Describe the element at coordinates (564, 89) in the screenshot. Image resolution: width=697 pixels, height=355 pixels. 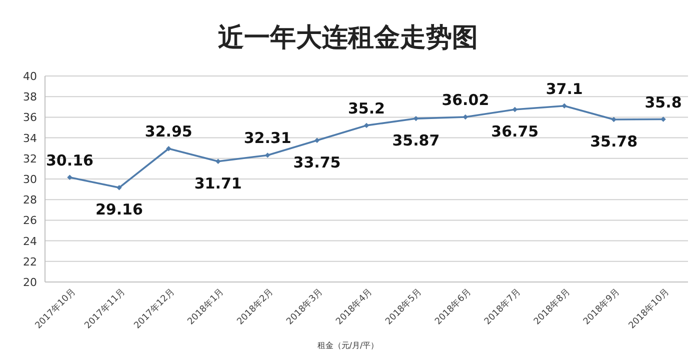
I see `data-label: 37.1` at that location.